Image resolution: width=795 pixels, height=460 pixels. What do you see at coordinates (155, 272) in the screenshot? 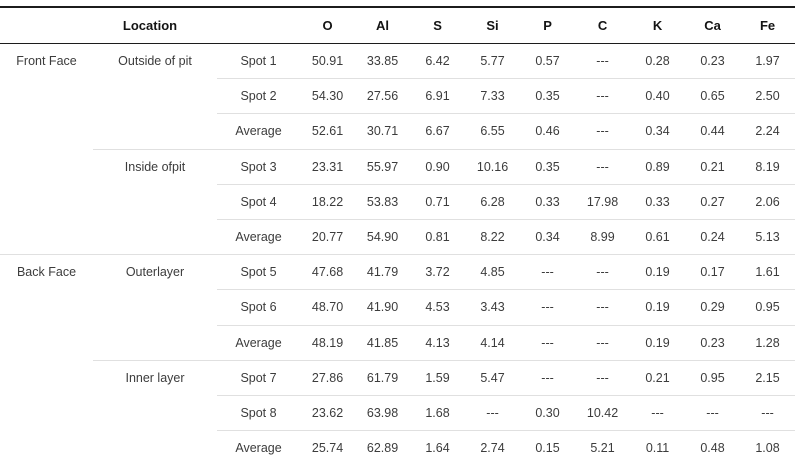
I see `location-cell: Outerlayer` at bounding box center [155, 272].